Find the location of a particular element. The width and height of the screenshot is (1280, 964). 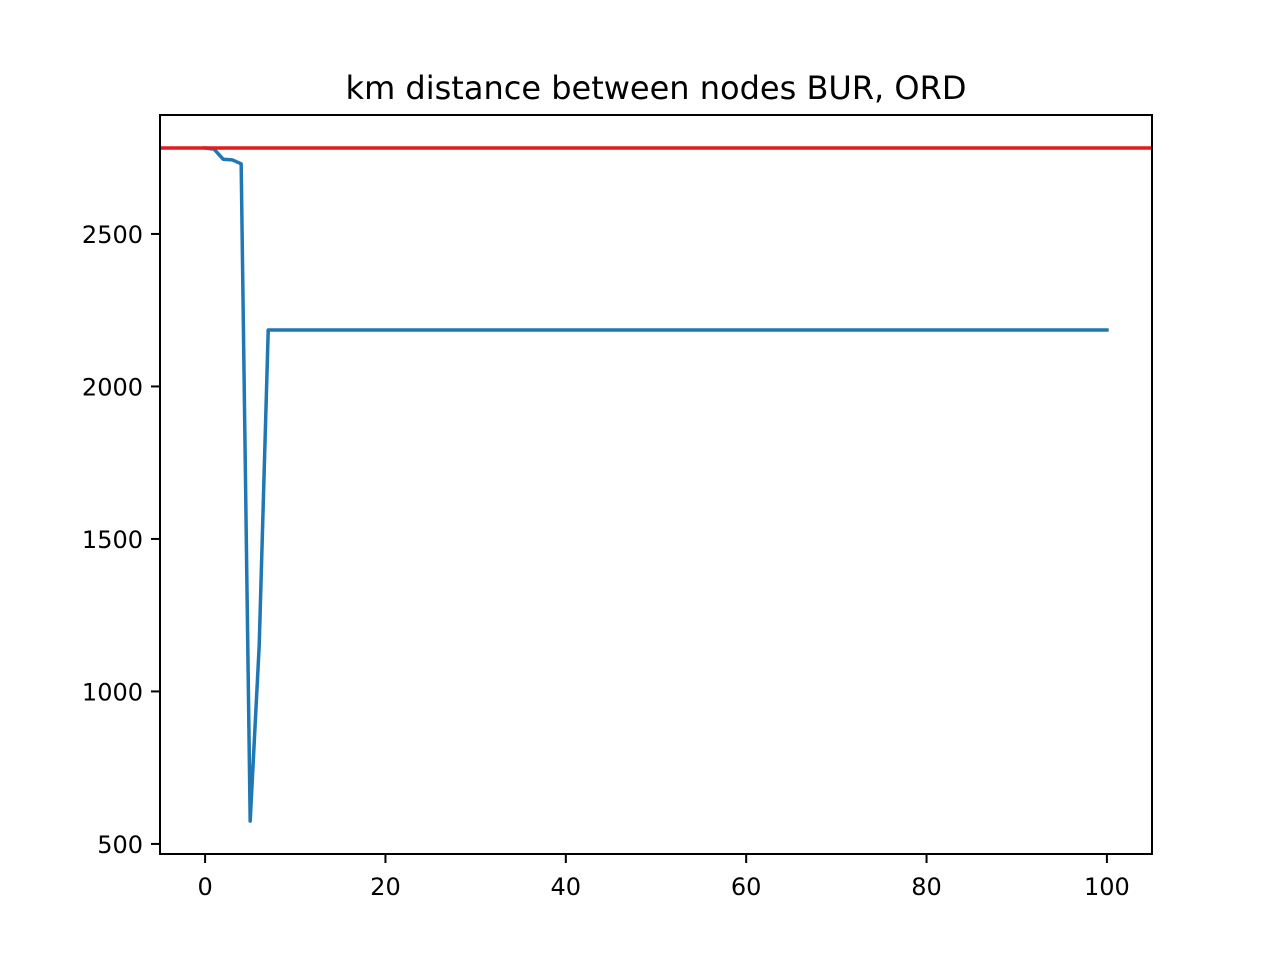

x-tick-label: 20 is located at coordinates (385, 887).